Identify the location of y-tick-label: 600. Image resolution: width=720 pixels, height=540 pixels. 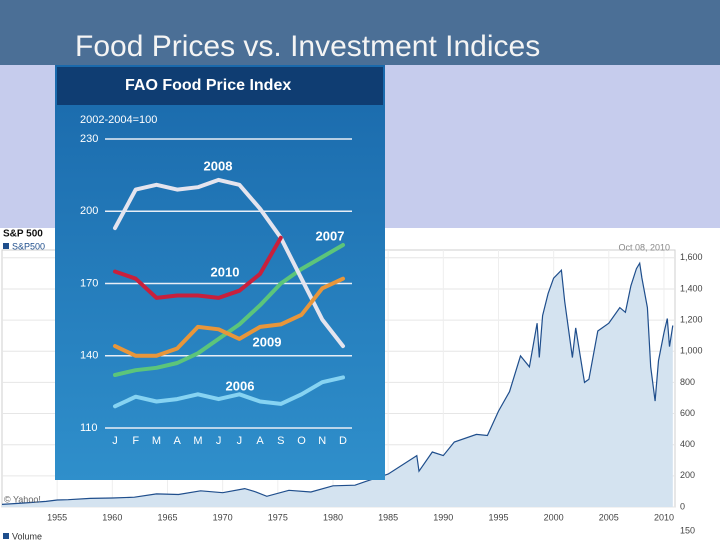
(687, 413).